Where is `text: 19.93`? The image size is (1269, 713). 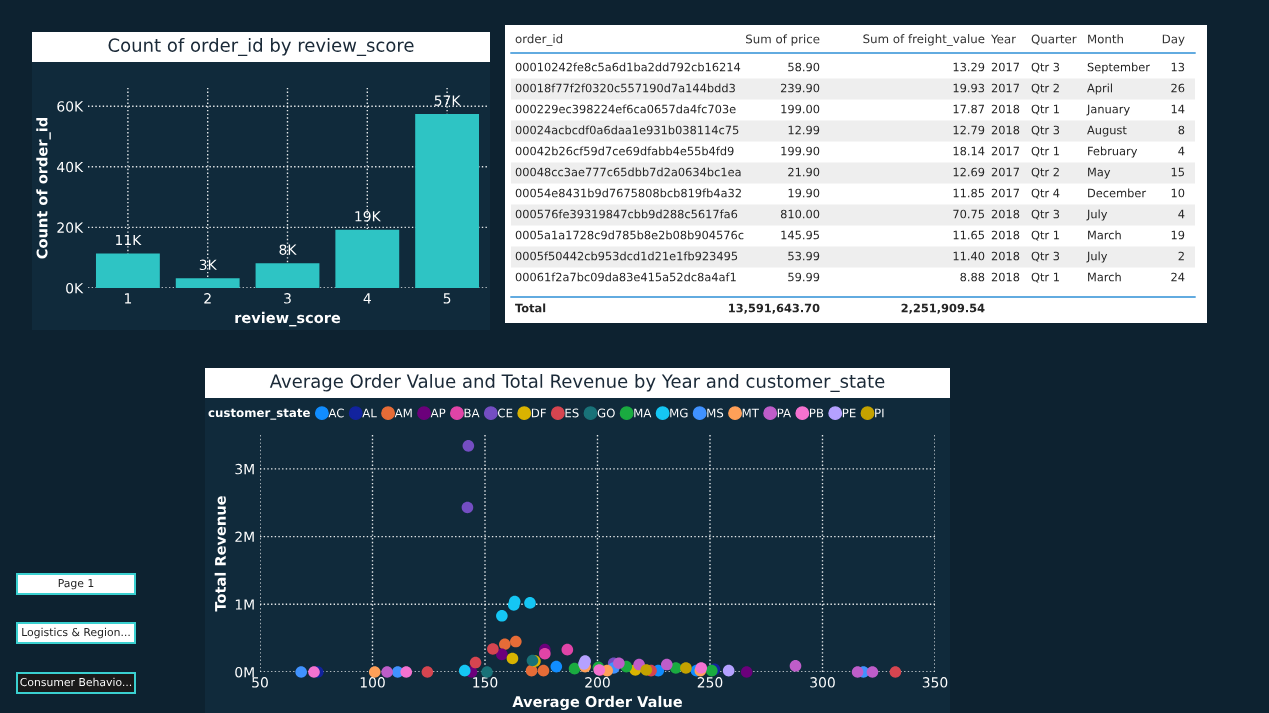 text: 19.93 is located at coordinates (969, 88).